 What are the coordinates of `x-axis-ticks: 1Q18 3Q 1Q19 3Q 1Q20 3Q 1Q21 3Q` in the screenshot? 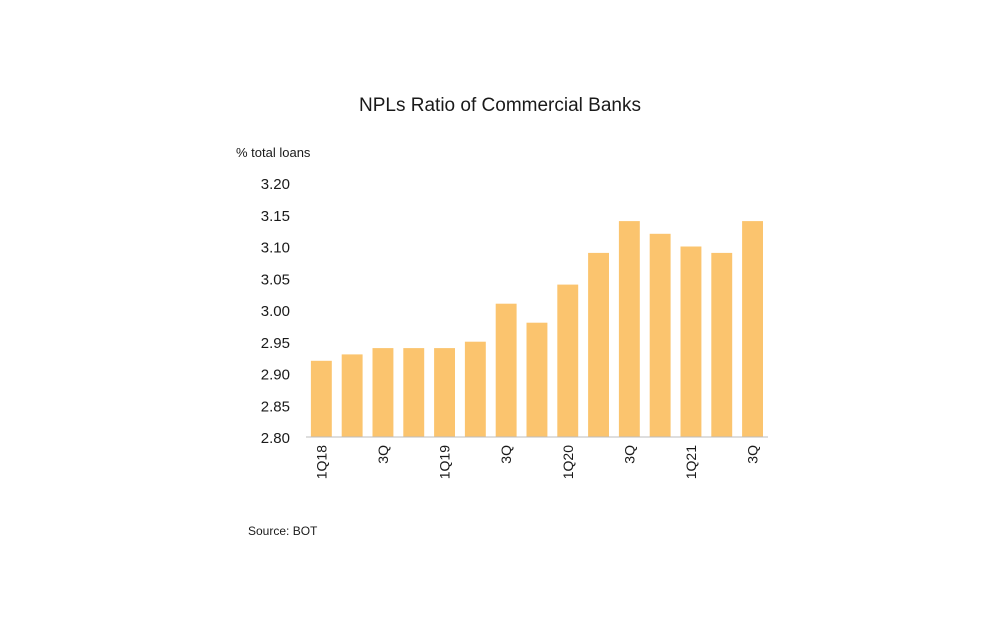 It's located at (536, 462).